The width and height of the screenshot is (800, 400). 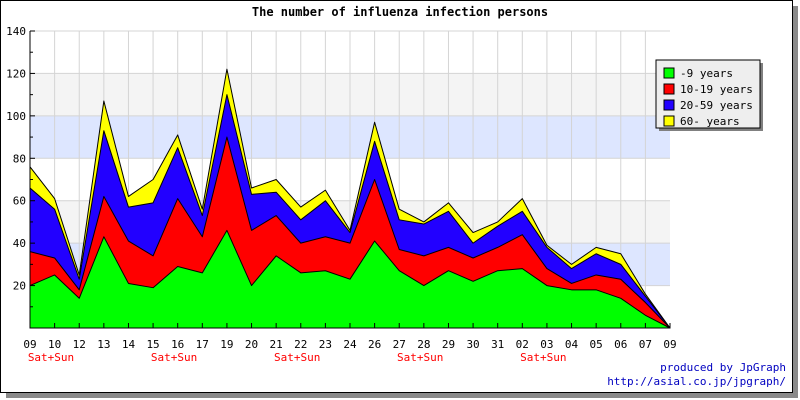 What do you see at coordinates (596, 344) in the screenshot?
I see `x-tick-label: 05` at bounding box center [596, 344].